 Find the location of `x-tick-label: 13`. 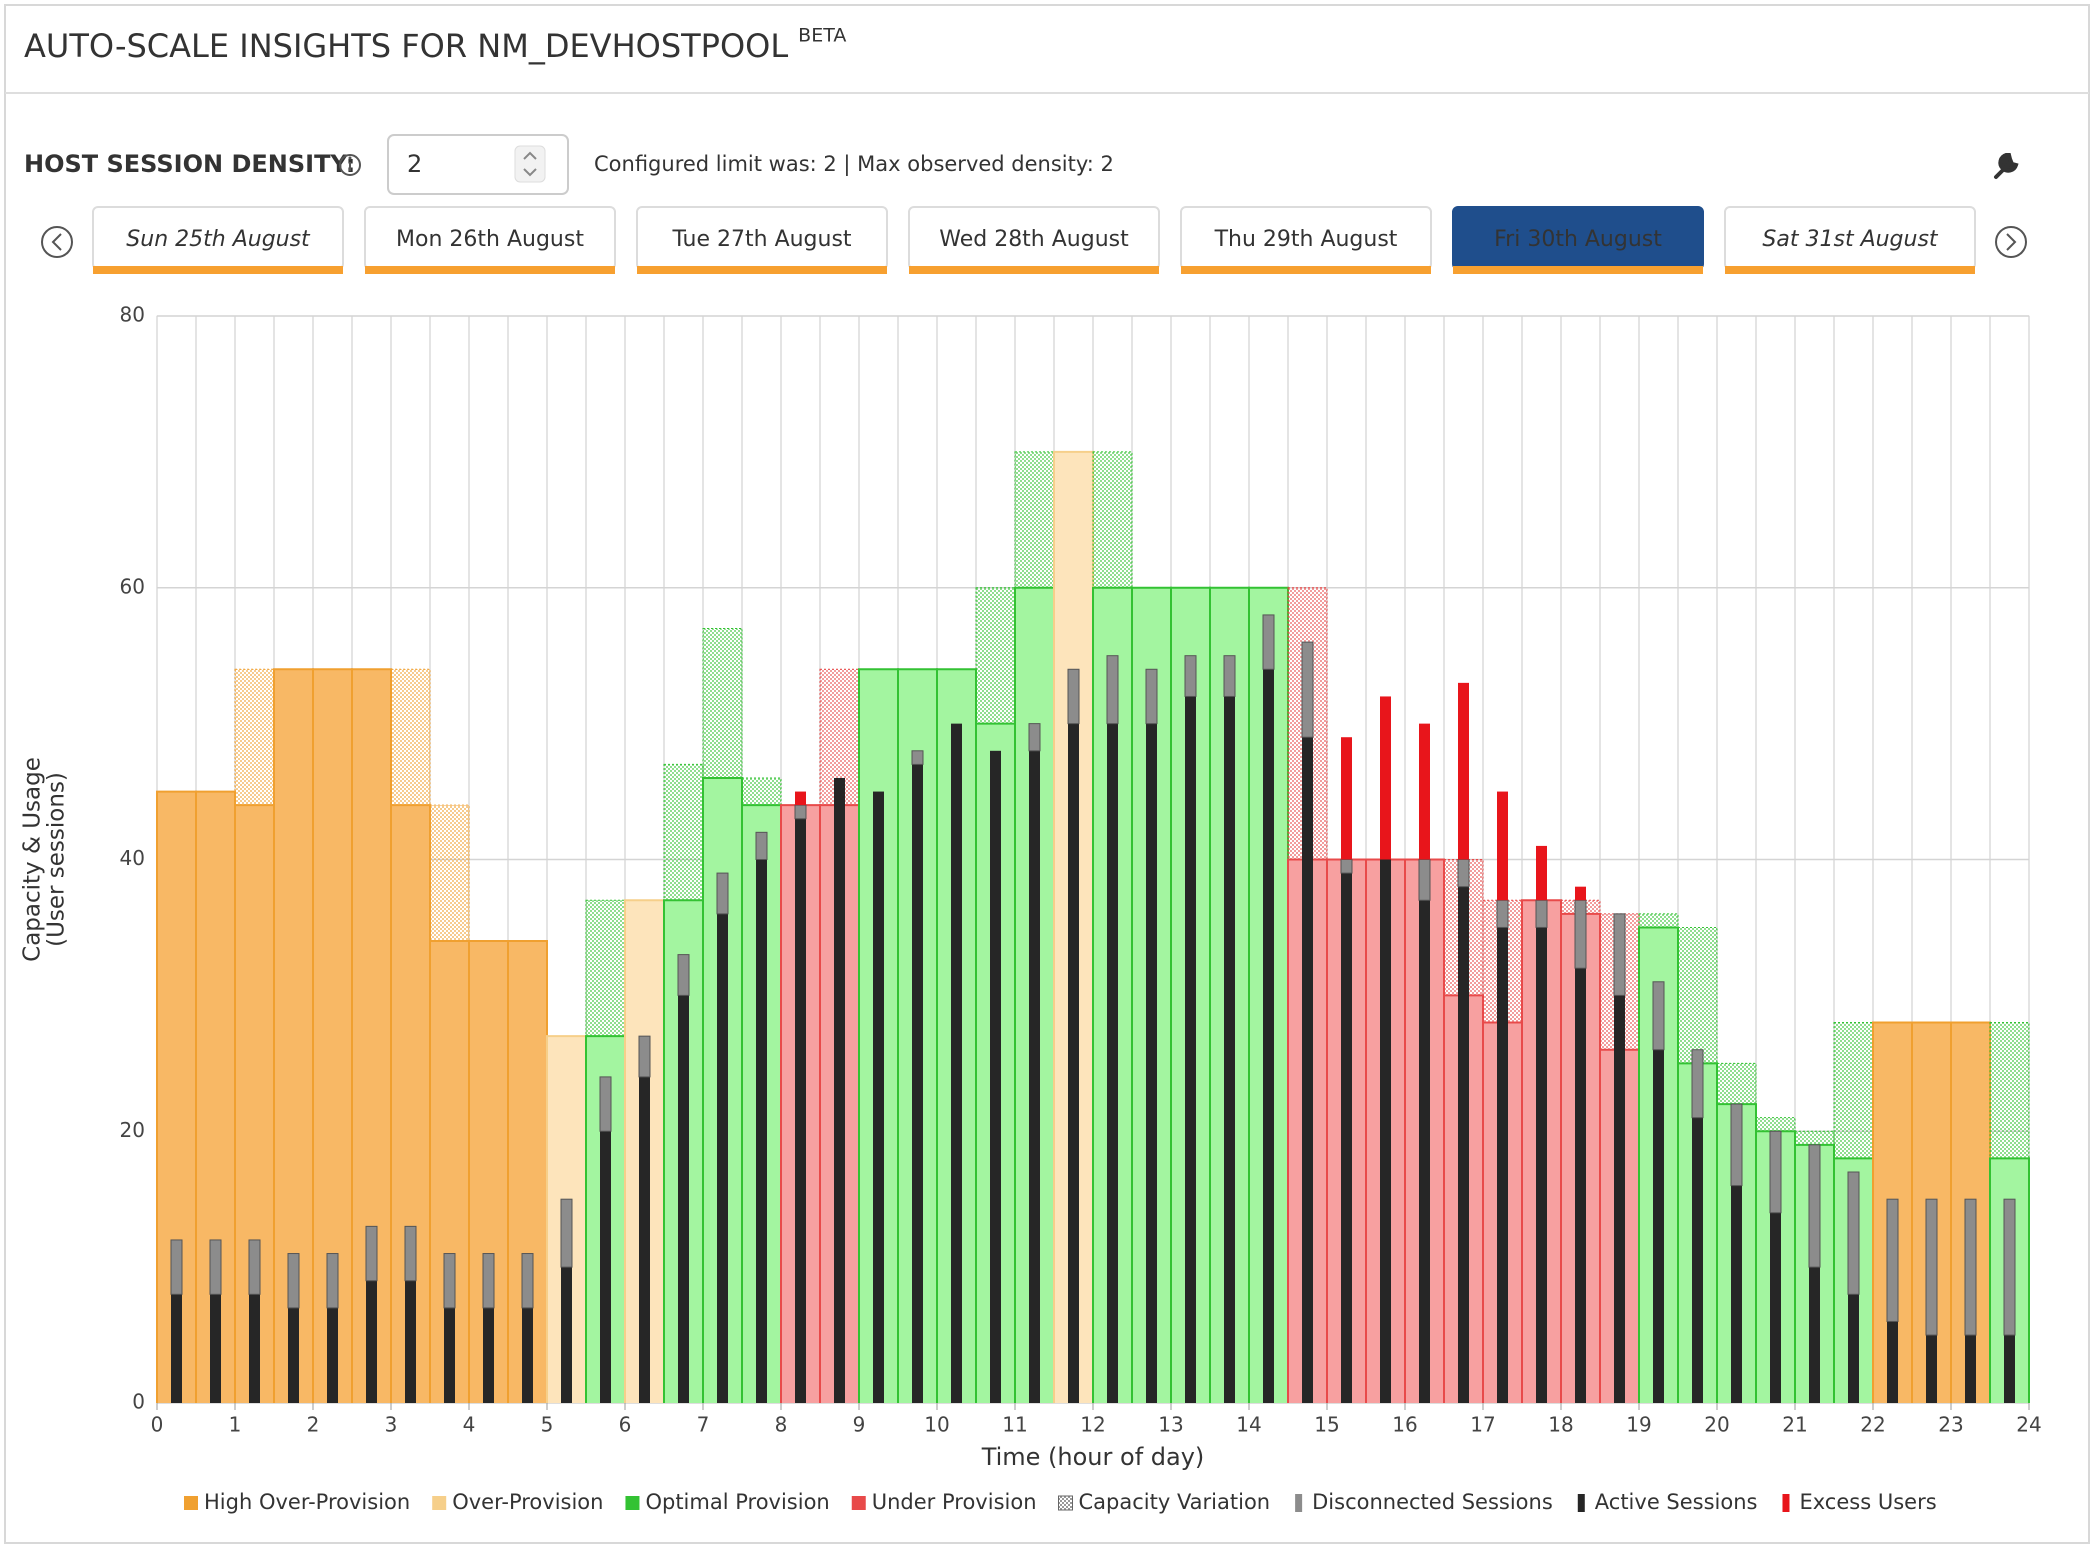

x-tick-label: 13 is located at coordinates (1170, 1425).